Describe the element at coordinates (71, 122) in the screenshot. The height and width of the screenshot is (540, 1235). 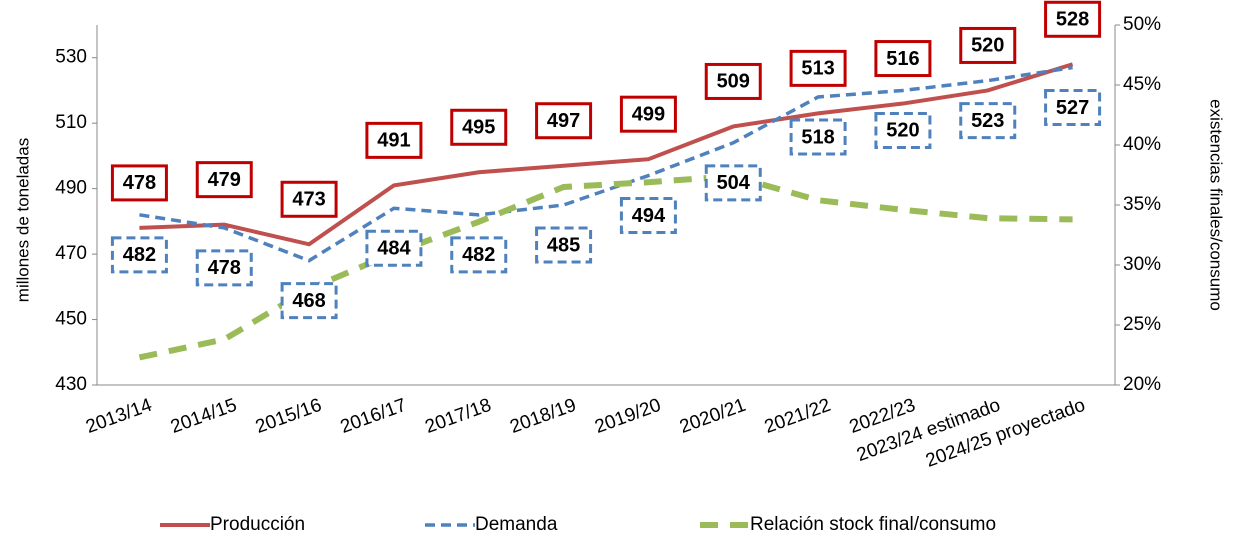
I see `y-tick-label: 510` at that location.